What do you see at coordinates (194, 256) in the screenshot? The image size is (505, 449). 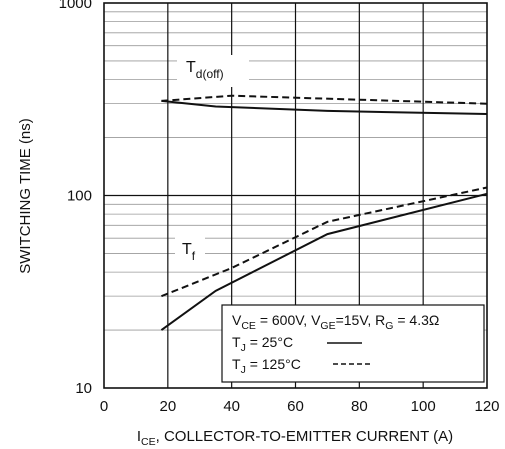 I see `tf-label-sub: f` at bounding box center [194, 256].